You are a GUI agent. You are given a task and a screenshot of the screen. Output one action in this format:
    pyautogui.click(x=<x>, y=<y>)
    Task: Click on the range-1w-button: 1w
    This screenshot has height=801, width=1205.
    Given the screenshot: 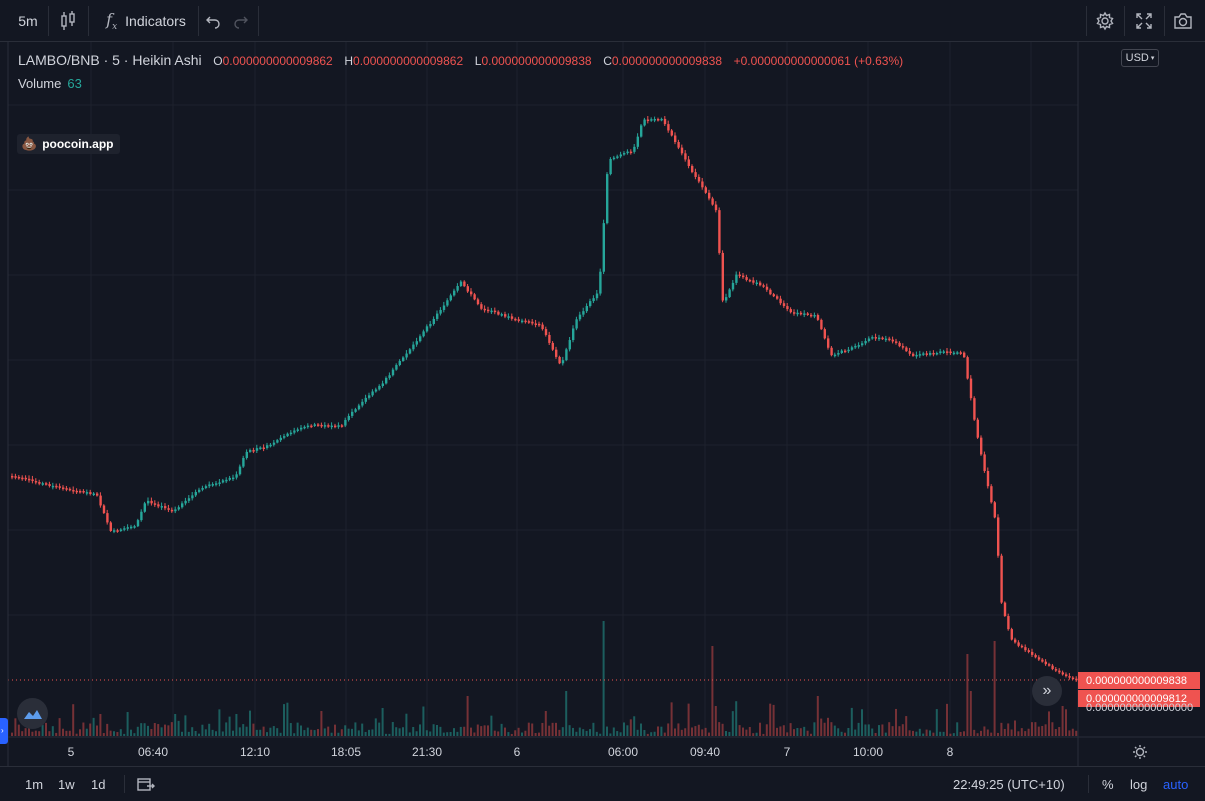 What is the action you would take?
    pyautogui.click(x=66, y=784)
    